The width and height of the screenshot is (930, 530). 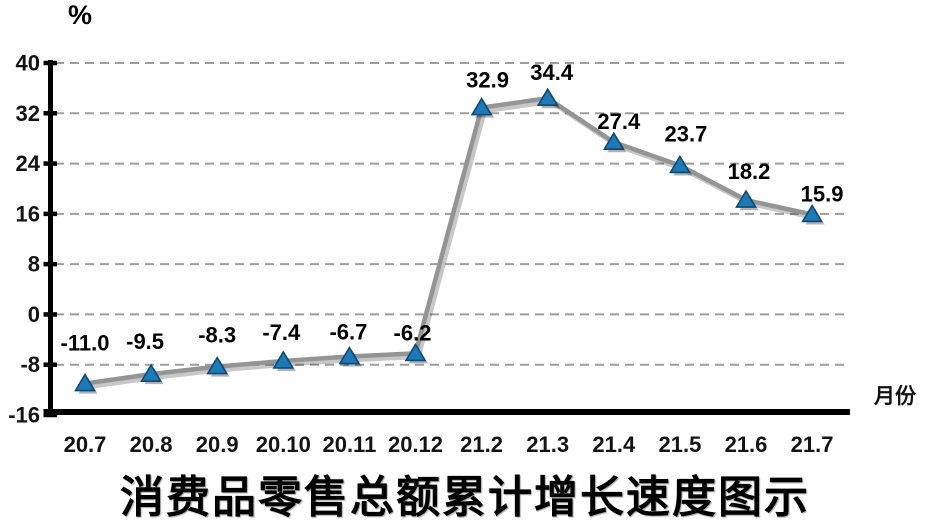 I want to click on x-tick-label: 20.8, so click(x=151, y=444).